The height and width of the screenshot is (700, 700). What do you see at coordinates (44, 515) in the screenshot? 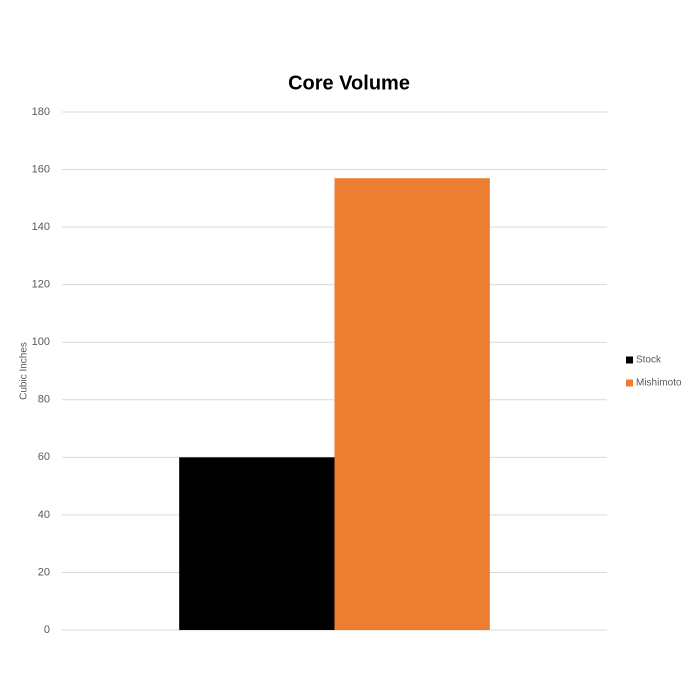
I see `y-tick-label: 40` at bounding box center [44, 515].